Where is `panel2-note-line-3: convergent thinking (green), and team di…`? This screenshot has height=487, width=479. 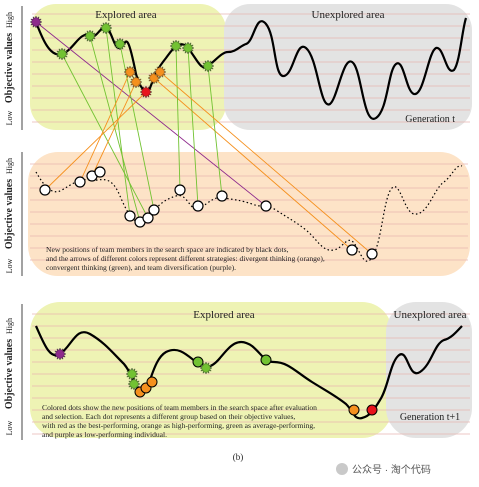
panel2-note-line-3: convergent thinking (green), and team di… is located at coordinates (141, 267).